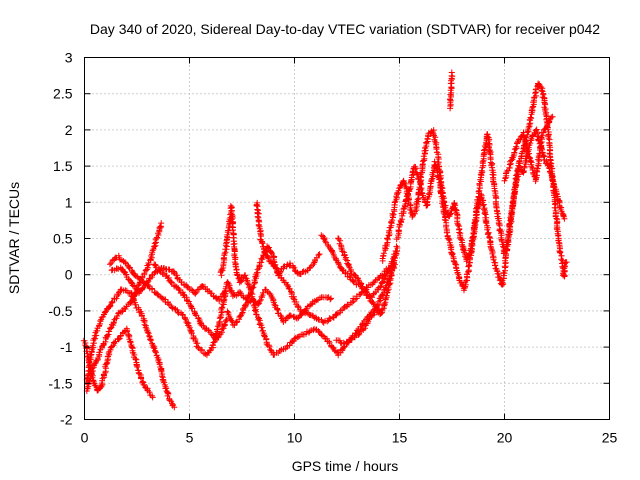 This screenshot has width=640, height=480. Describe the element at coordinates (60, 311) in the screenshot. I see `y-tick-label: -0.5` at that location.